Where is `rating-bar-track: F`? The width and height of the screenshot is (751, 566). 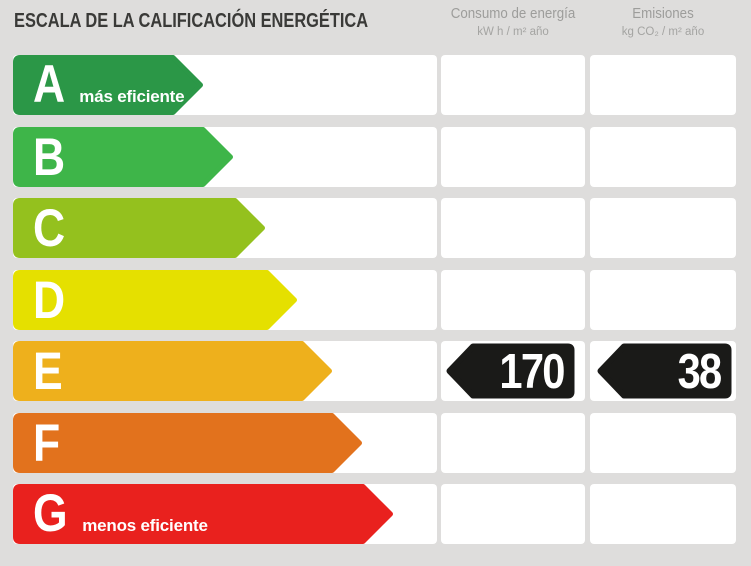
rating-bar-track: F is located at coordinates (225, 443).